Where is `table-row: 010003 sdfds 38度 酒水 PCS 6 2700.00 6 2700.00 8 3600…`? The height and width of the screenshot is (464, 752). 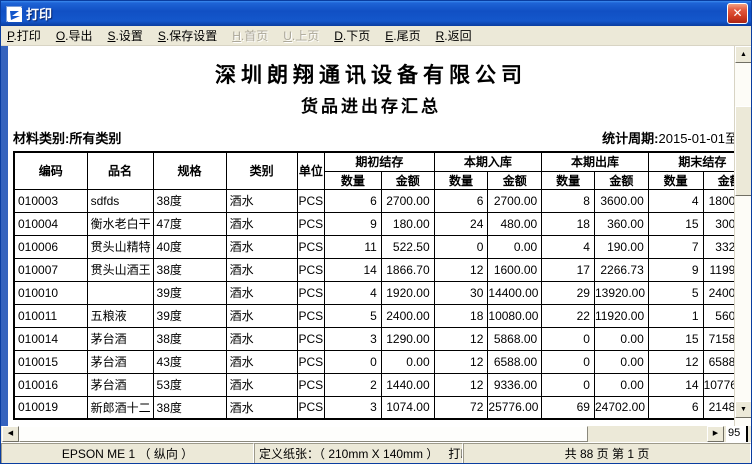 table-row: 010003 sdfds 38度 酒水 PCS 6 2700.00 6 2700.00 8 3600… is located at coordinates (373, 200).